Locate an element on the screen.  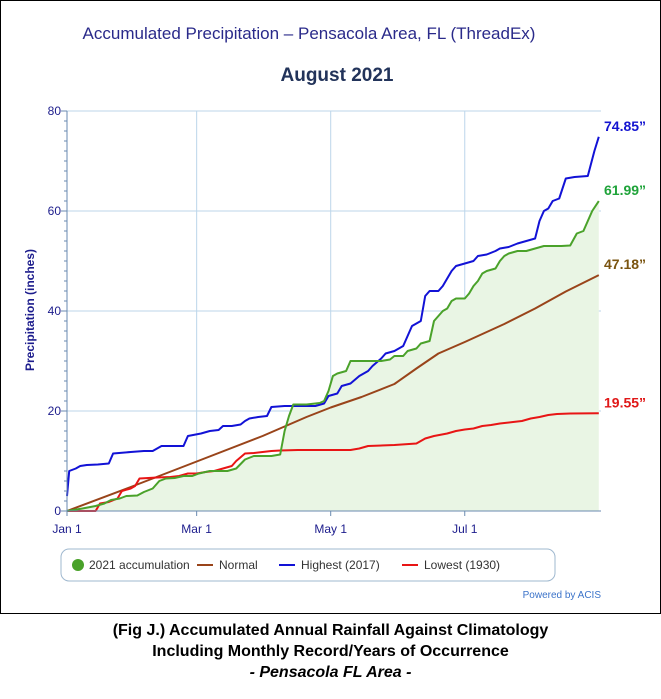
y-tick-label: 60 is located at coordinates (55, 211).